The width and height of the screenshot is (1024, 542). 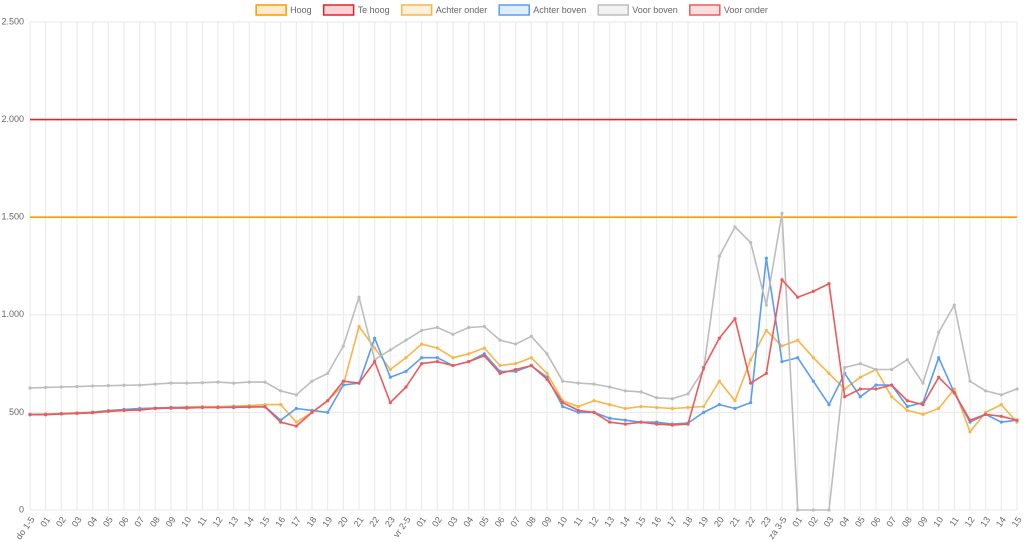 I want to click on legend-item: Achter boven, so click(x=542, y=10).